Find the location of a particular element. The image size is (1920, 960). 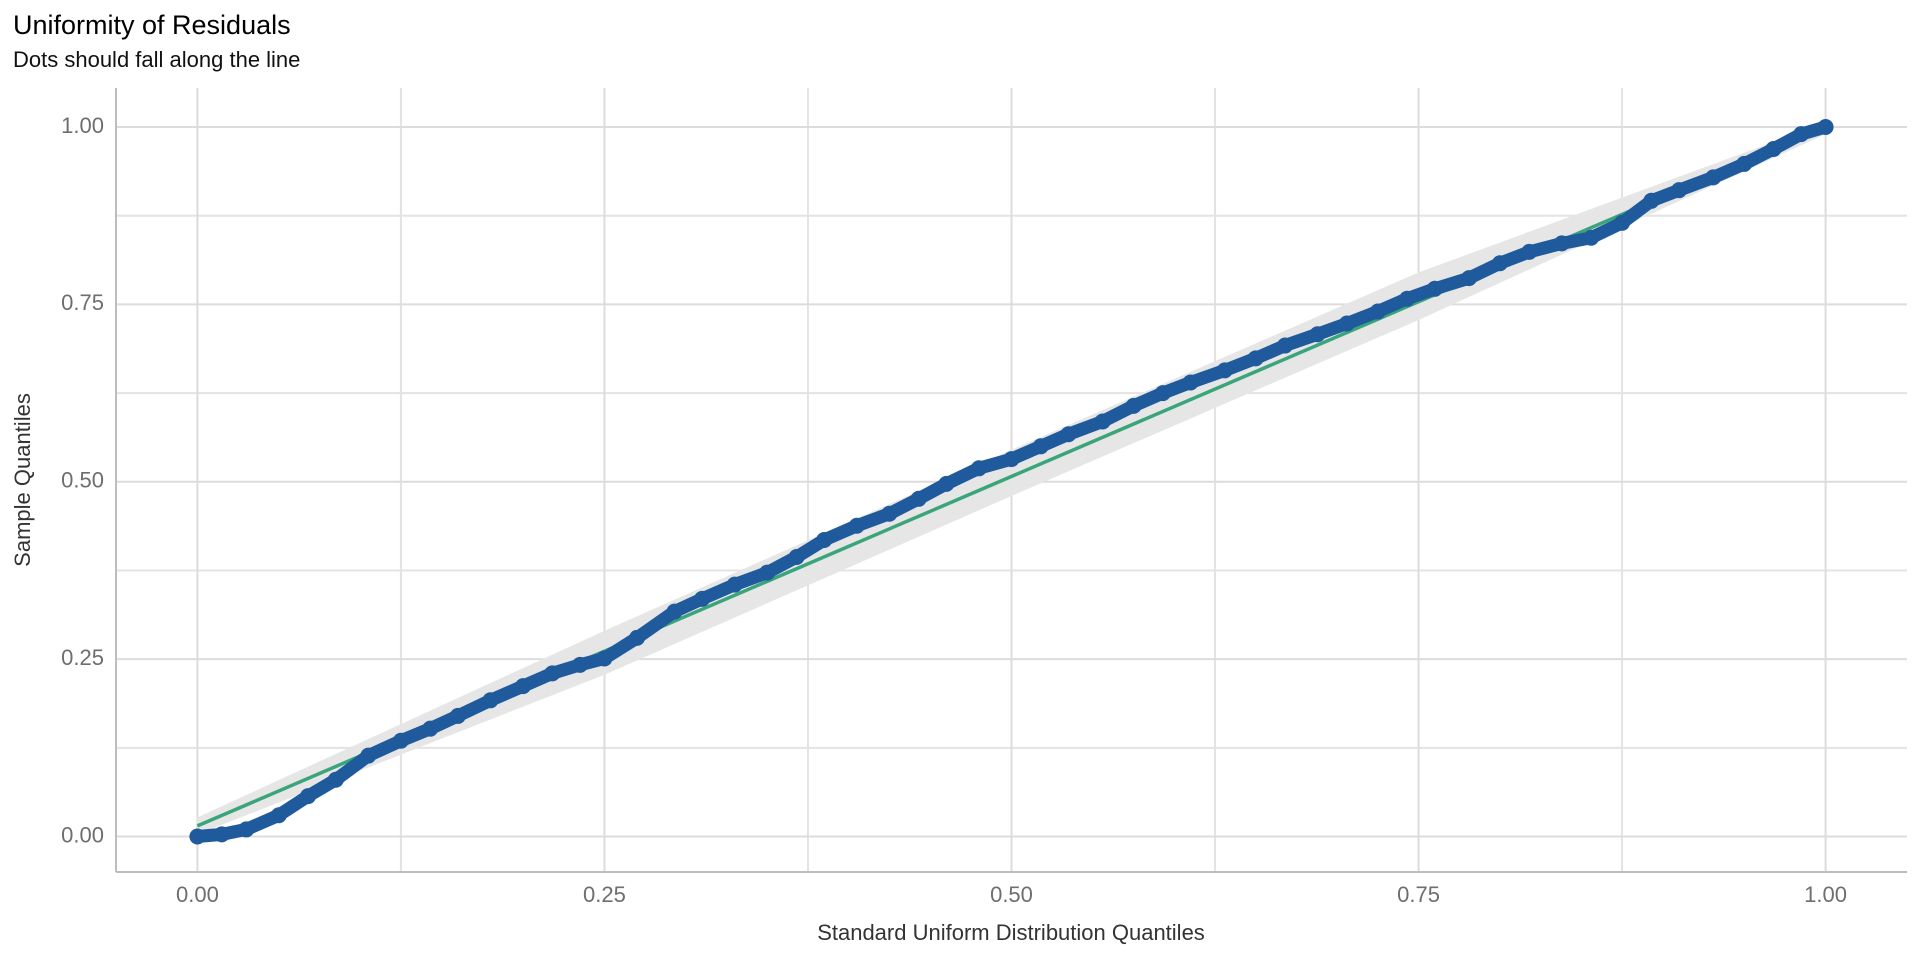

x-tick-label: 0.75 is located at coordinates (1418, 894).